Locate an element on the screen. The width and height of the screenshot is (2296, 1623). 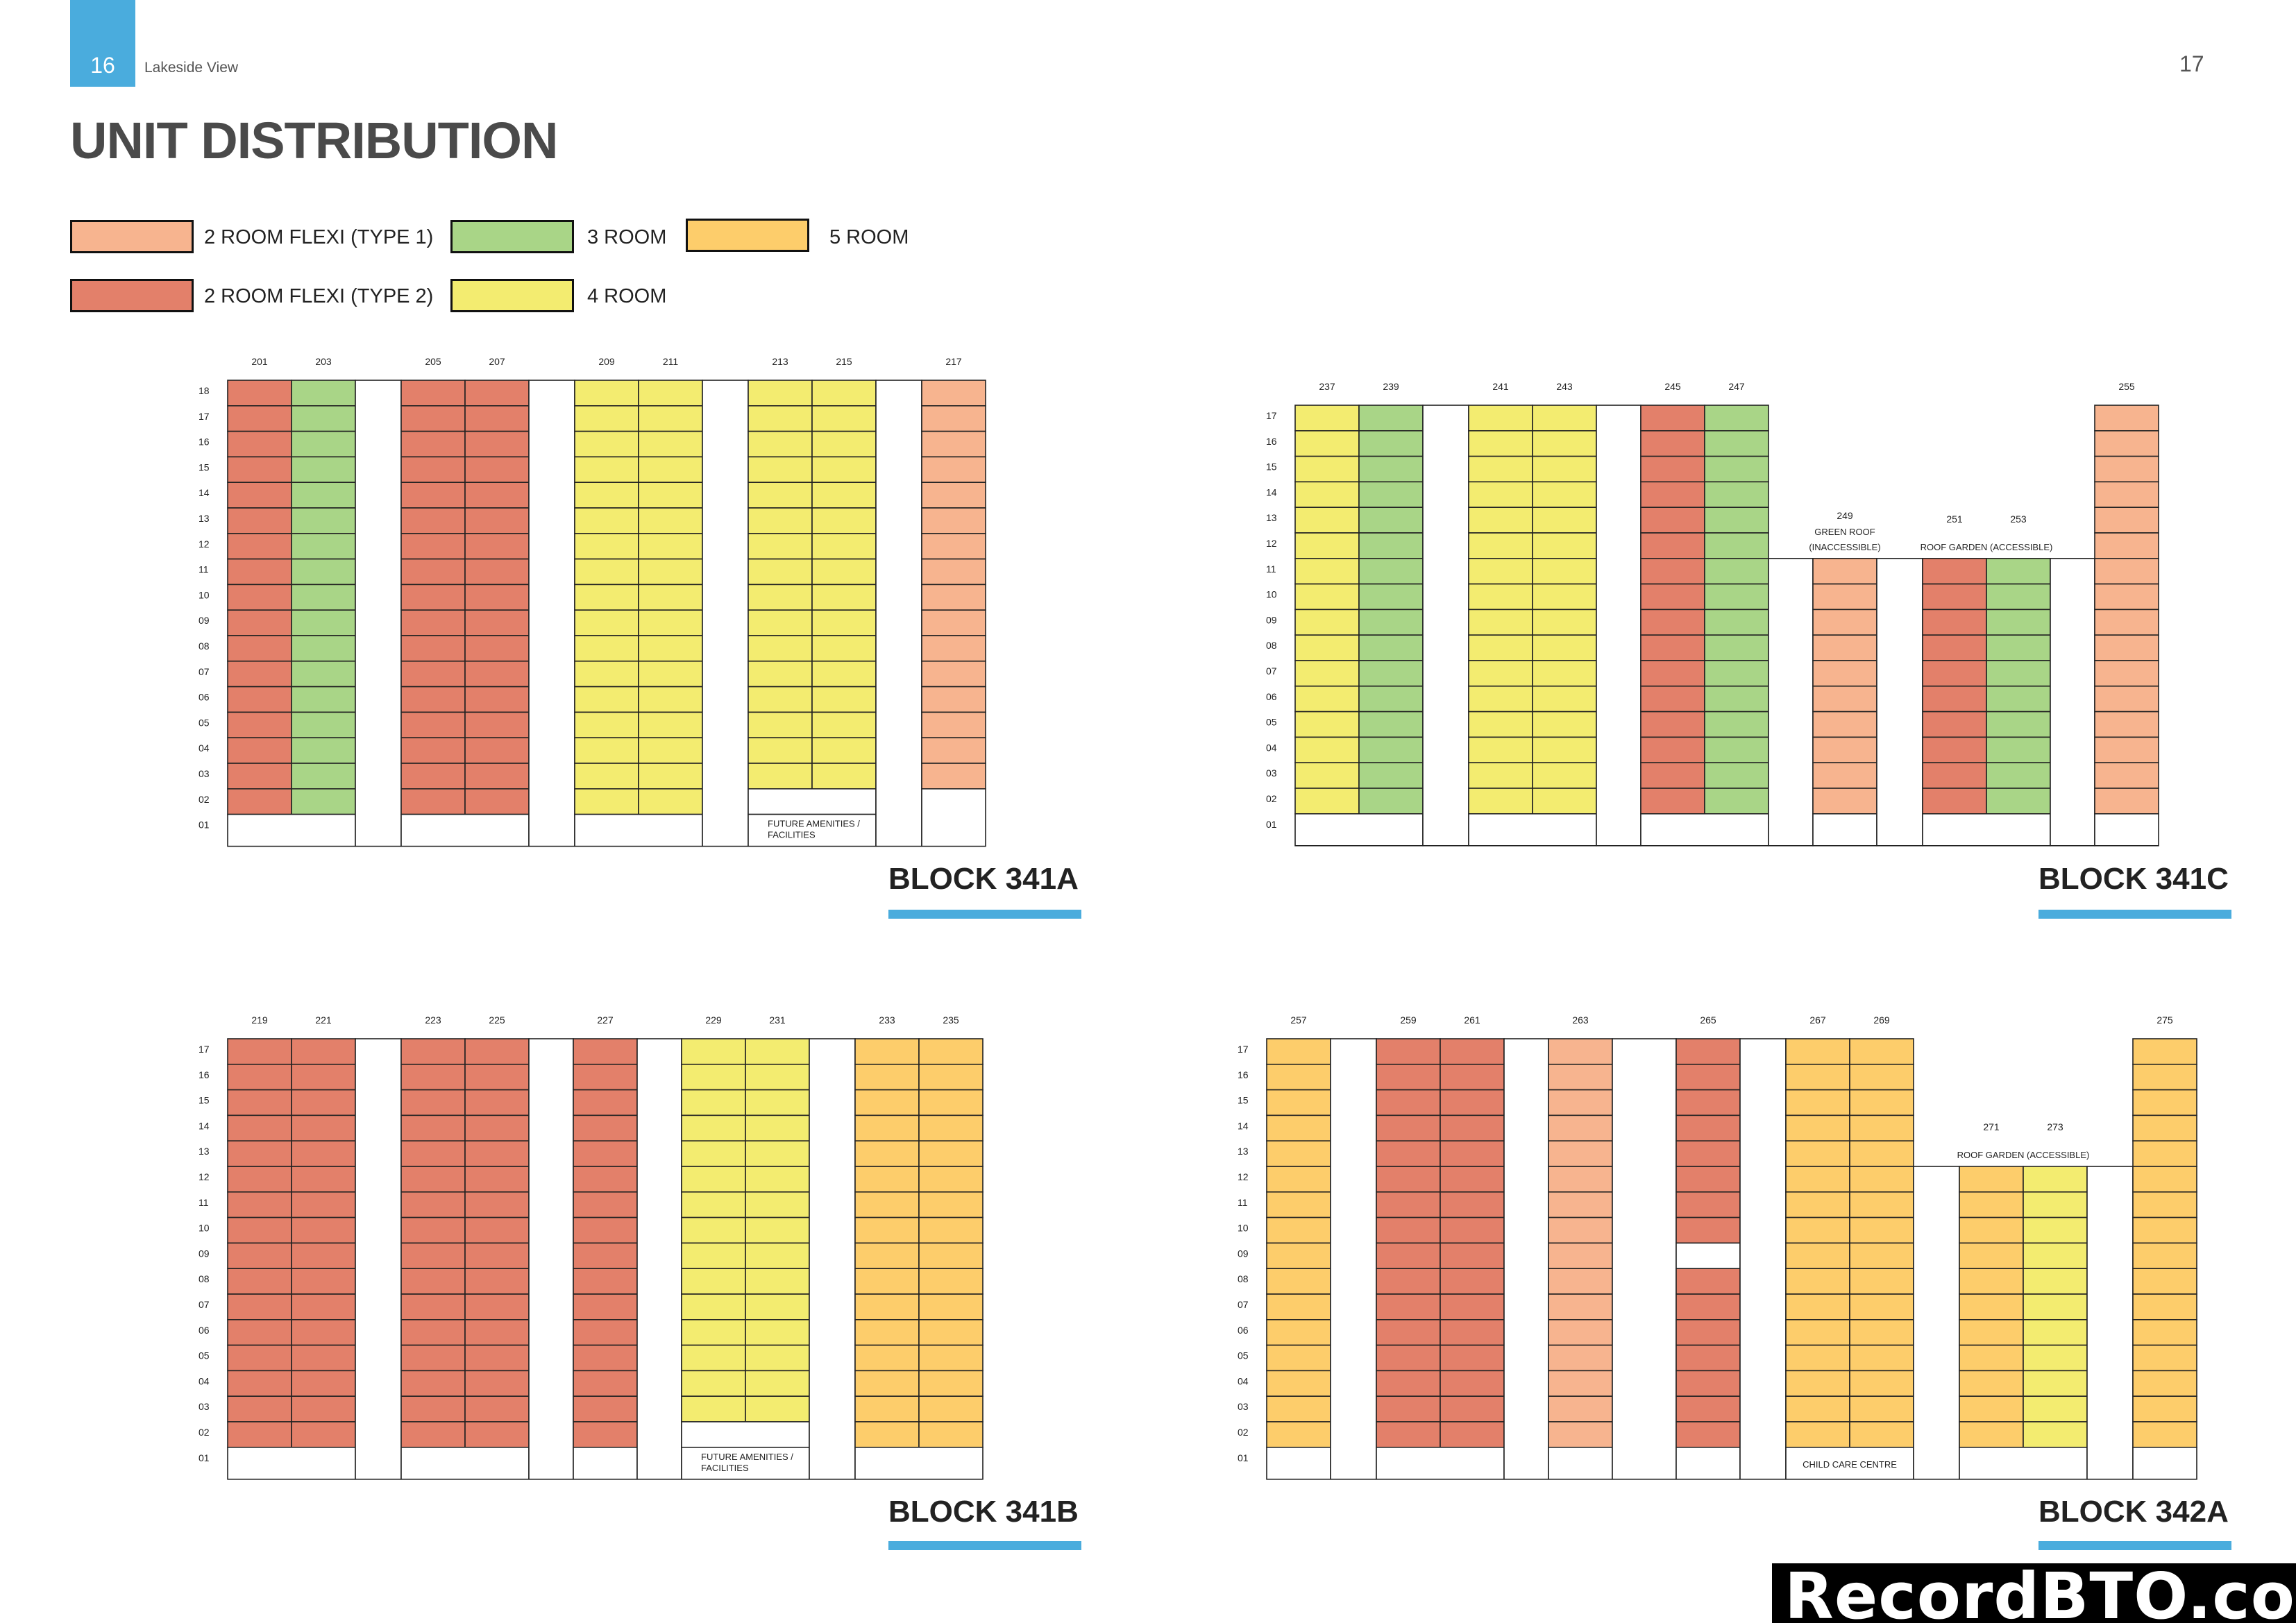
floor-label: 02 is located at coordinates (1243, 1432).